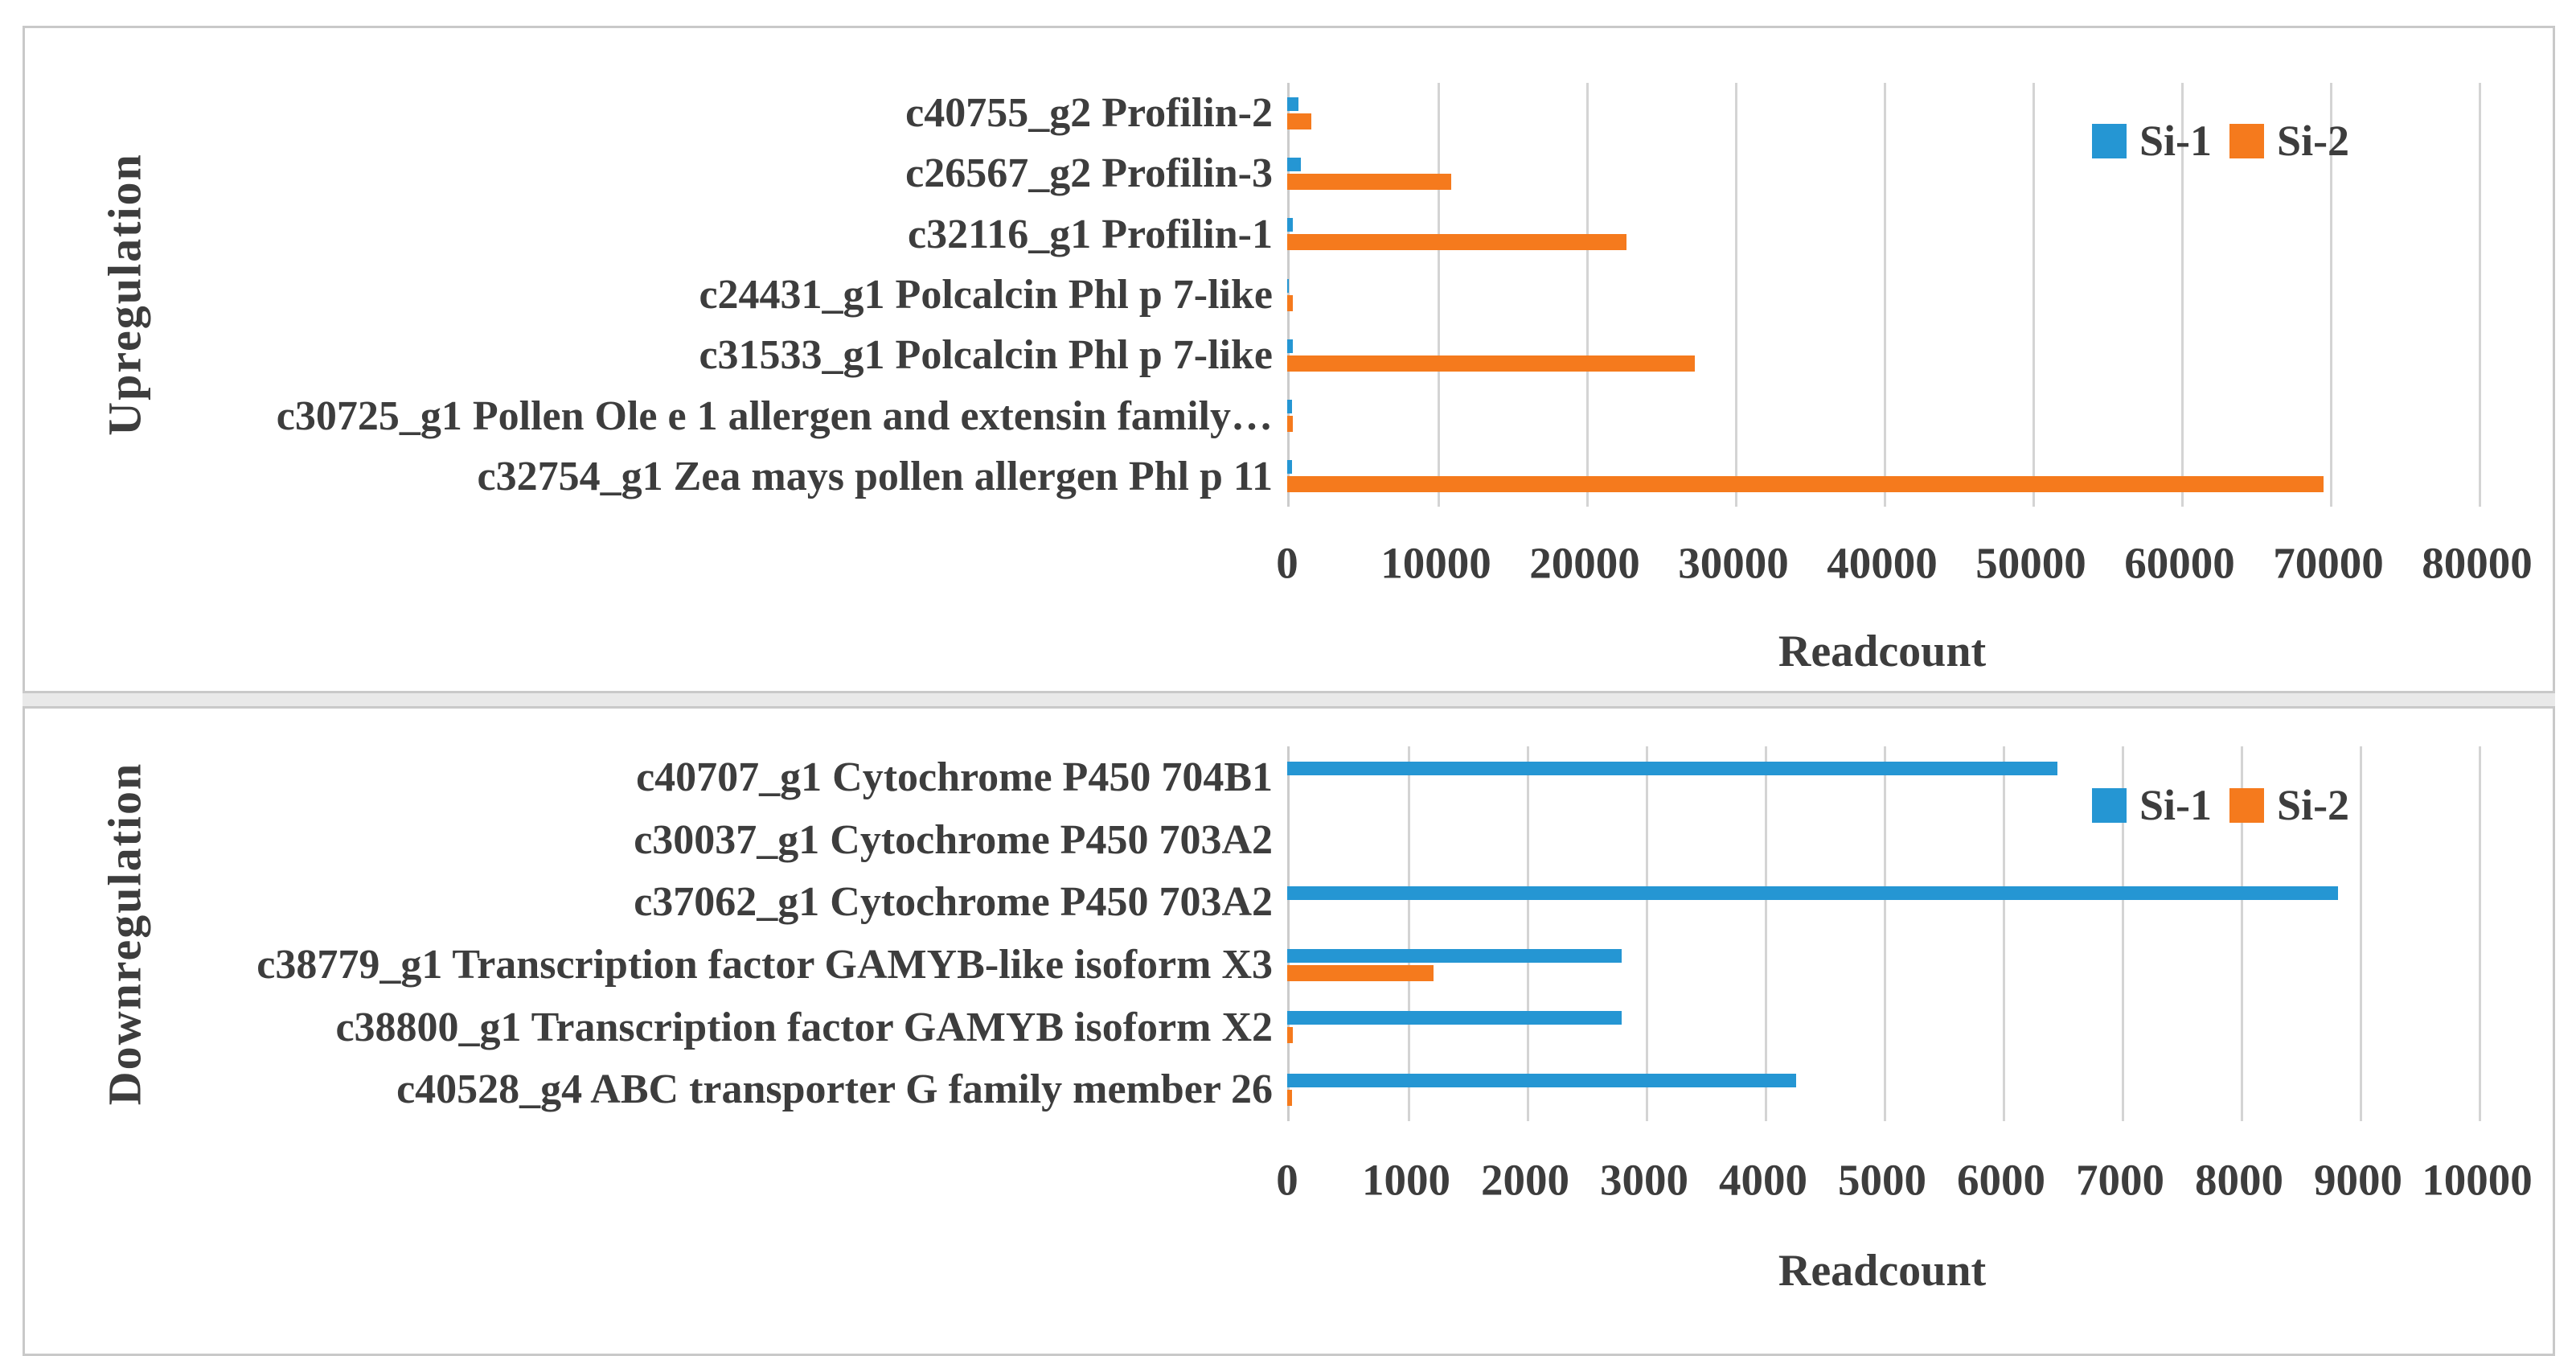 The image size is (2576, 1356). I want to click on x-tick-label: 7000, so click(2120, 1180).